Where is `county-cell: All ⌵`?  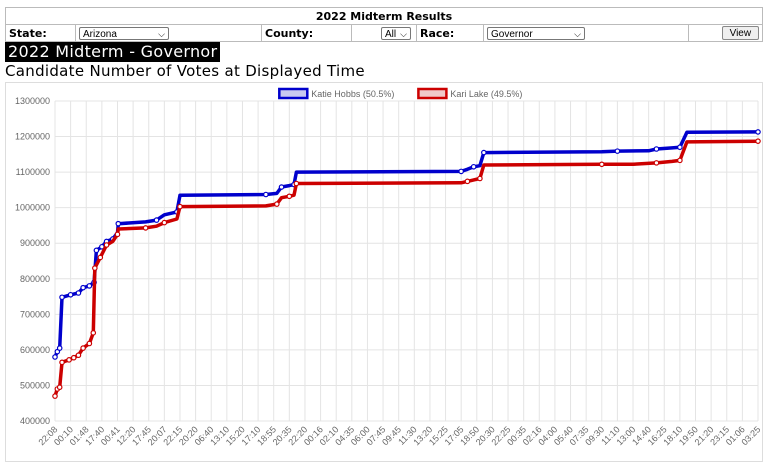 county-cell: All ⌵ is located at coordinates (384, 33).